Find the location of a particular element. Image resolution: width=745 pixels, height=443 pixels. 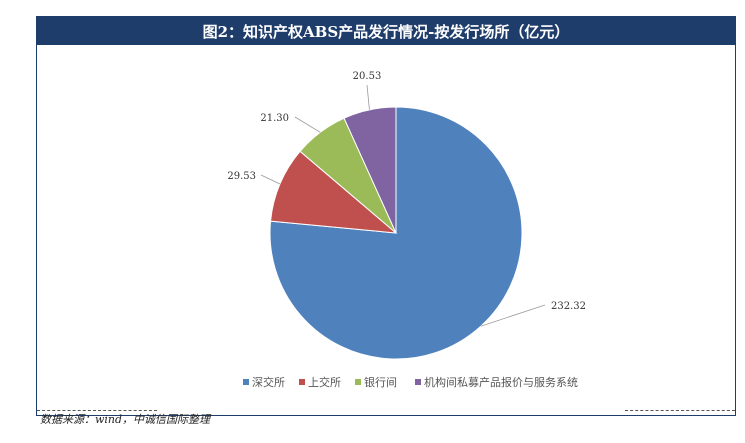

legend-label-4: 机构间私募产品报价与服务系统 is located at coordinates (501, 382).